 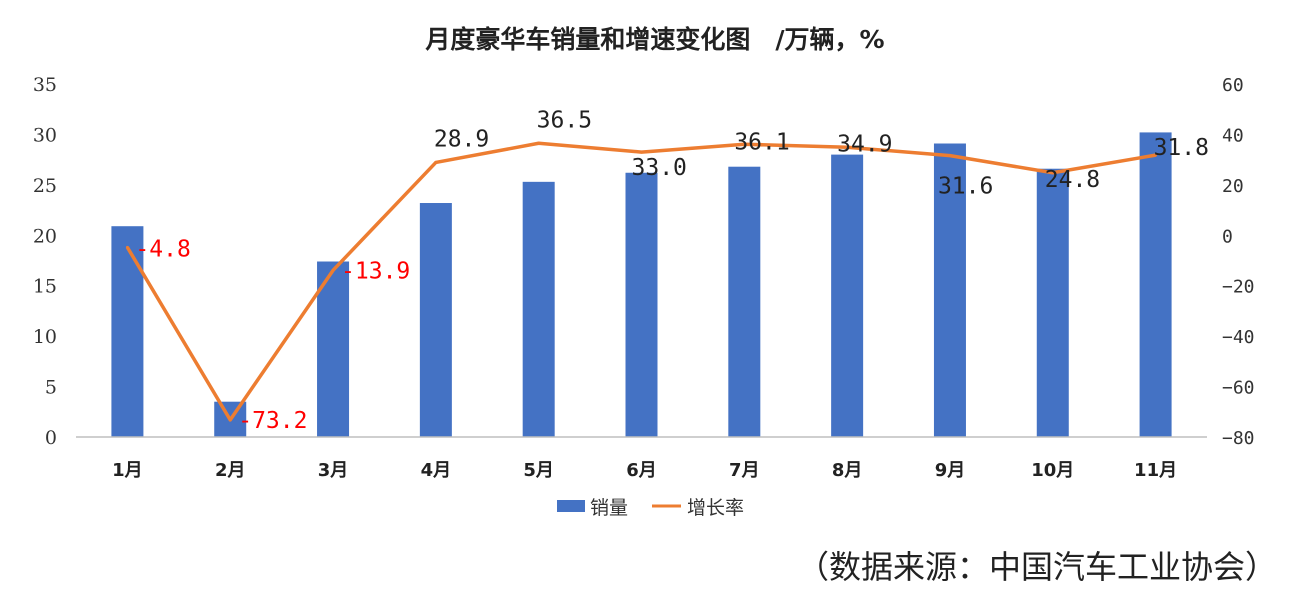 I want to click on legend: 销量 增长率, so click(x=650, y=508).